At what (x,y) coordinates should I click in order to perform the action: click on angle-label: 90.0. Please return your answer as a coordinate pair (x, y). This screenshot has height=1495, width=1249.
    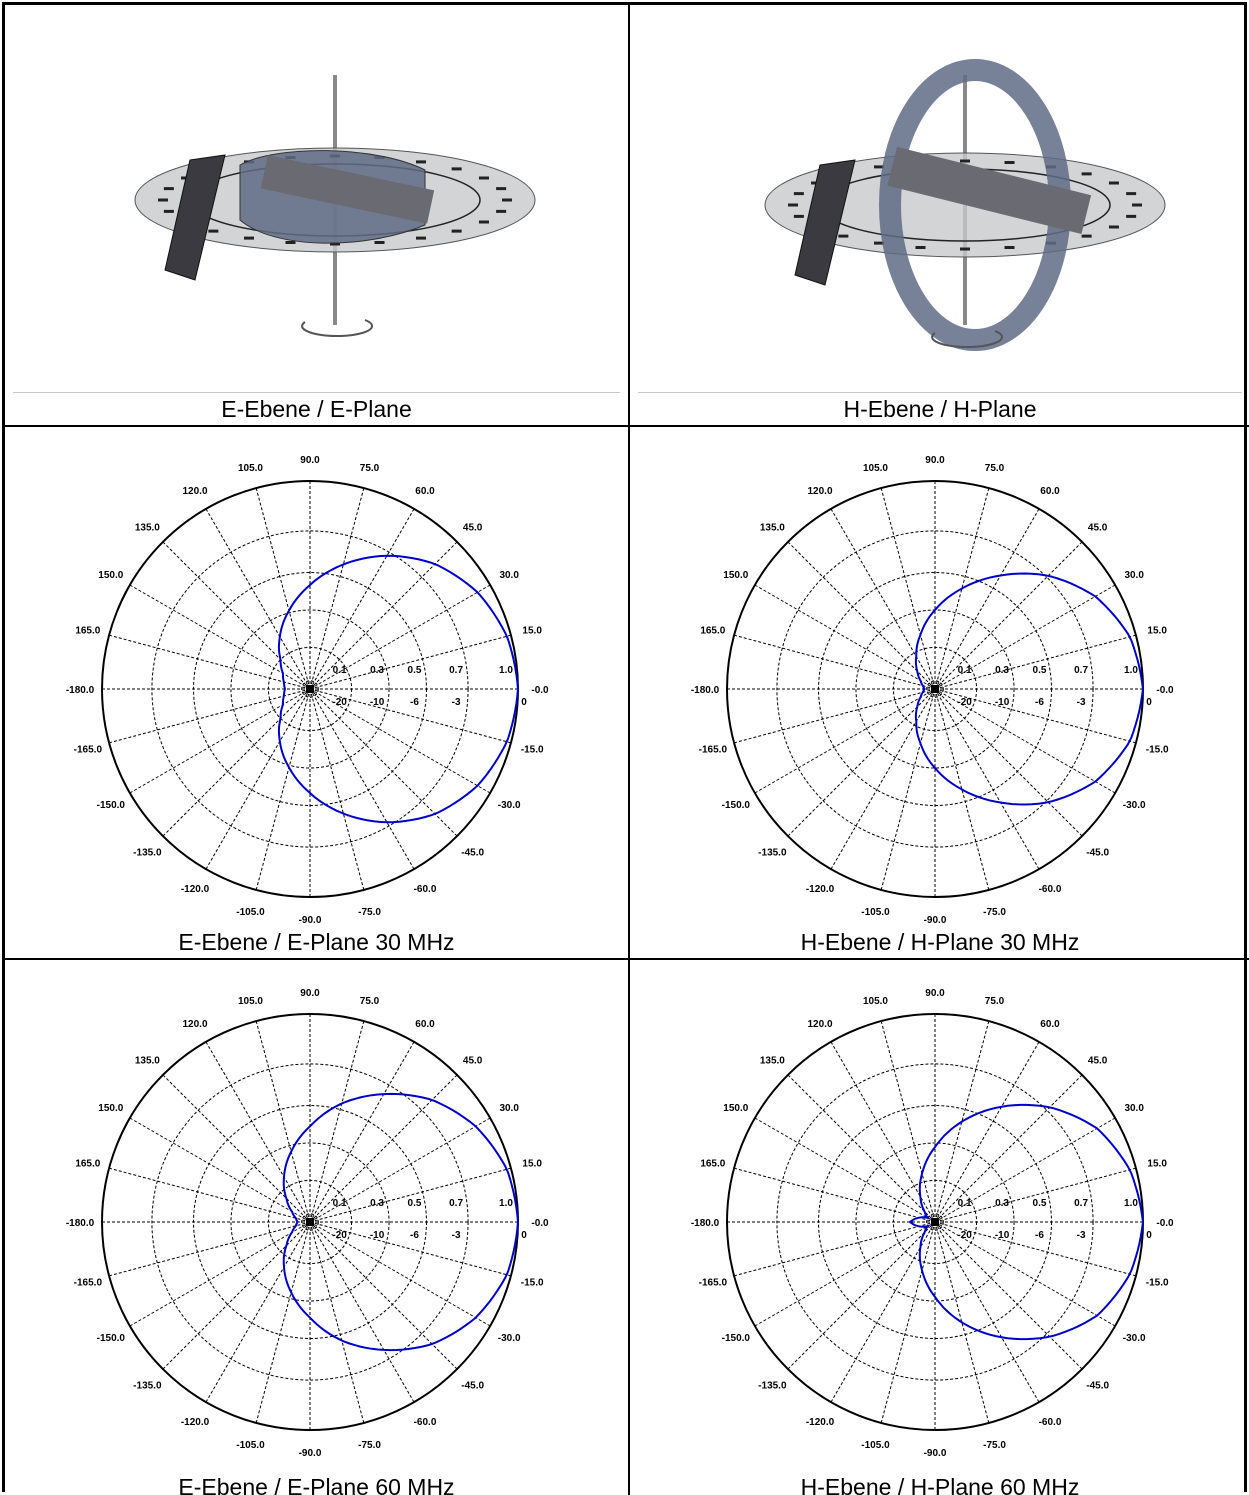
    Looking at the image, I should click on (310, 460).